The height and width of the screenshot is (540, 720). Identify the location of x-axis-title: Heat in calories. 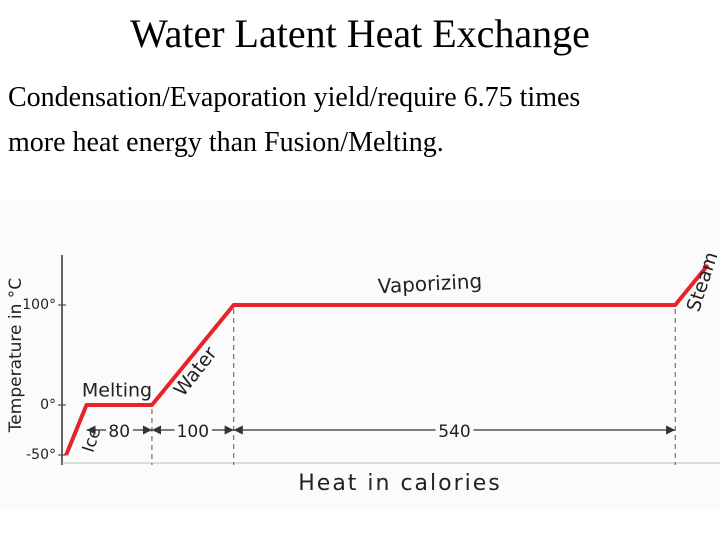
(400, 483).